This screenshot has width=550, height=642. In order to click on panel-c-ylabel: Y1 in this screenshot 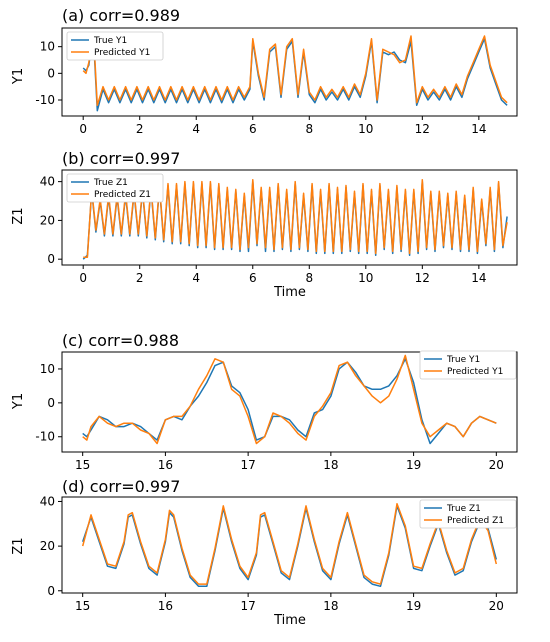, I will do `click(18, 401)`.